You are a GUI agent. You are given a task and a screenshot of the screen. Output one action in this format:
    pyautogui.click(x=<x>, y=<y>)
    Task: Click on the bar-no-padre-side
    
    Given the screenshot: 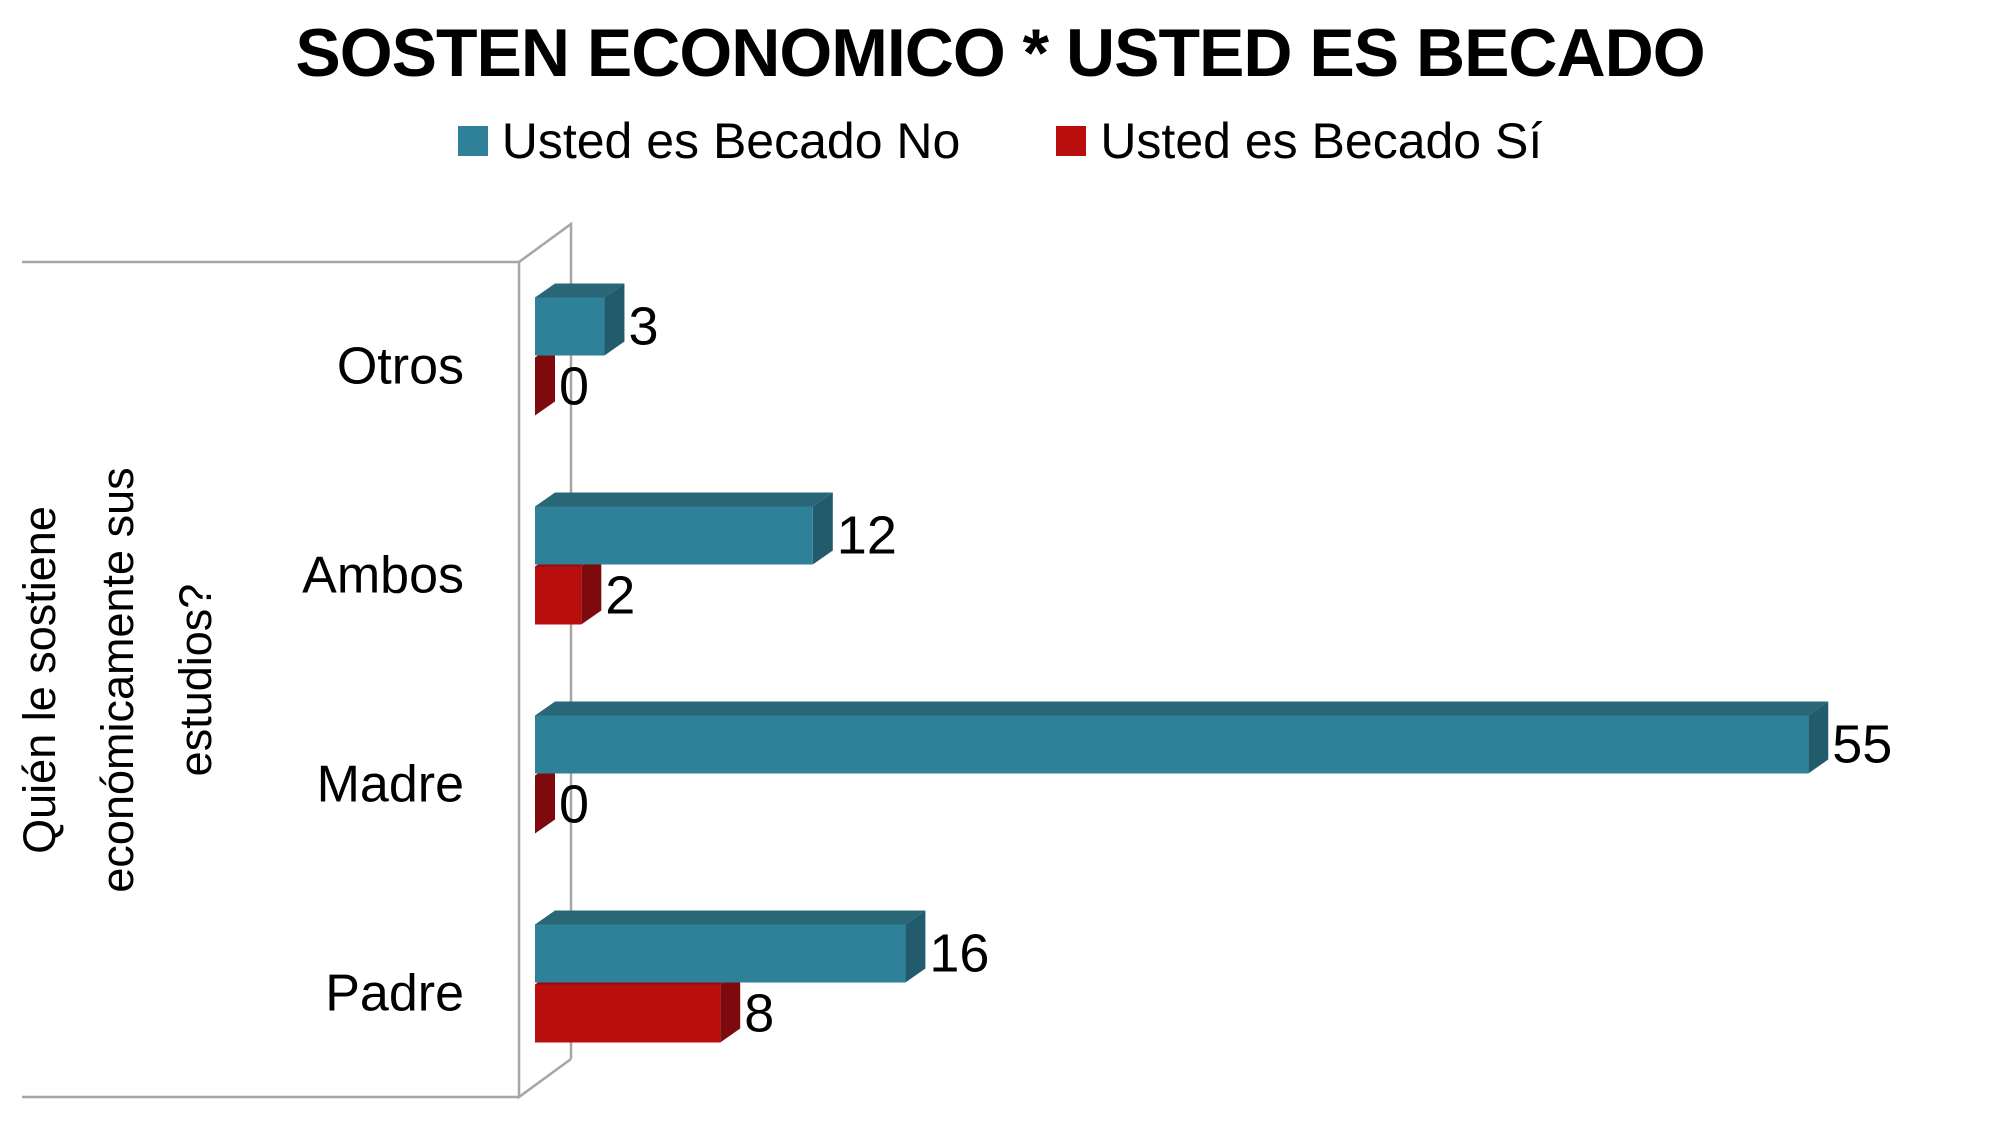 What is the action you would take?
    pyautogui.click(x=915, y=946)
    